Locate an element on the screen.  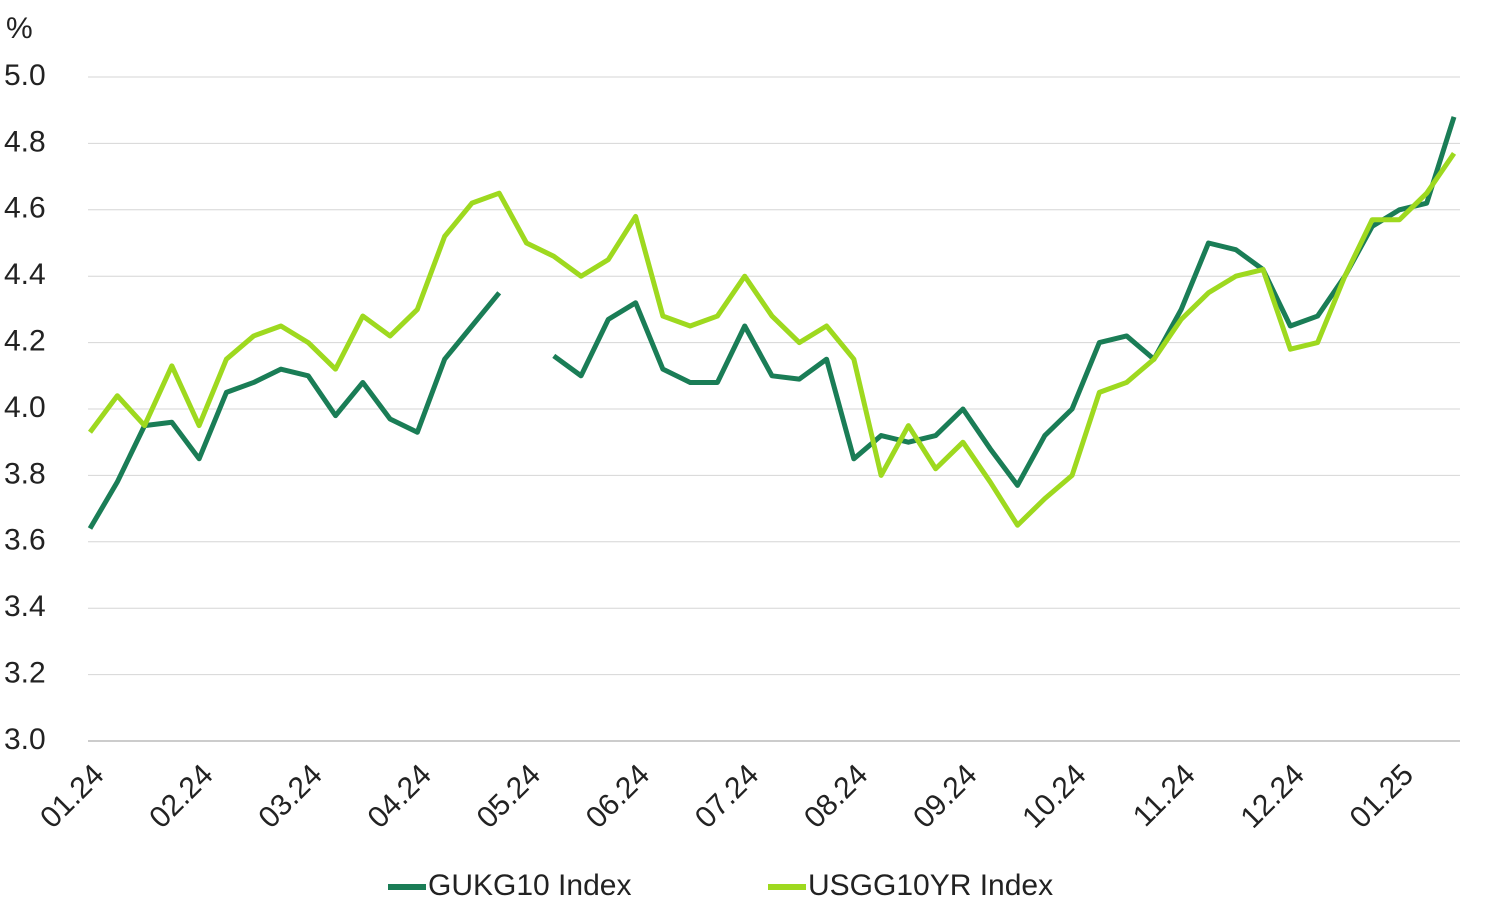
x-tick-label: 07.24 is located at coordinates (727, 796).